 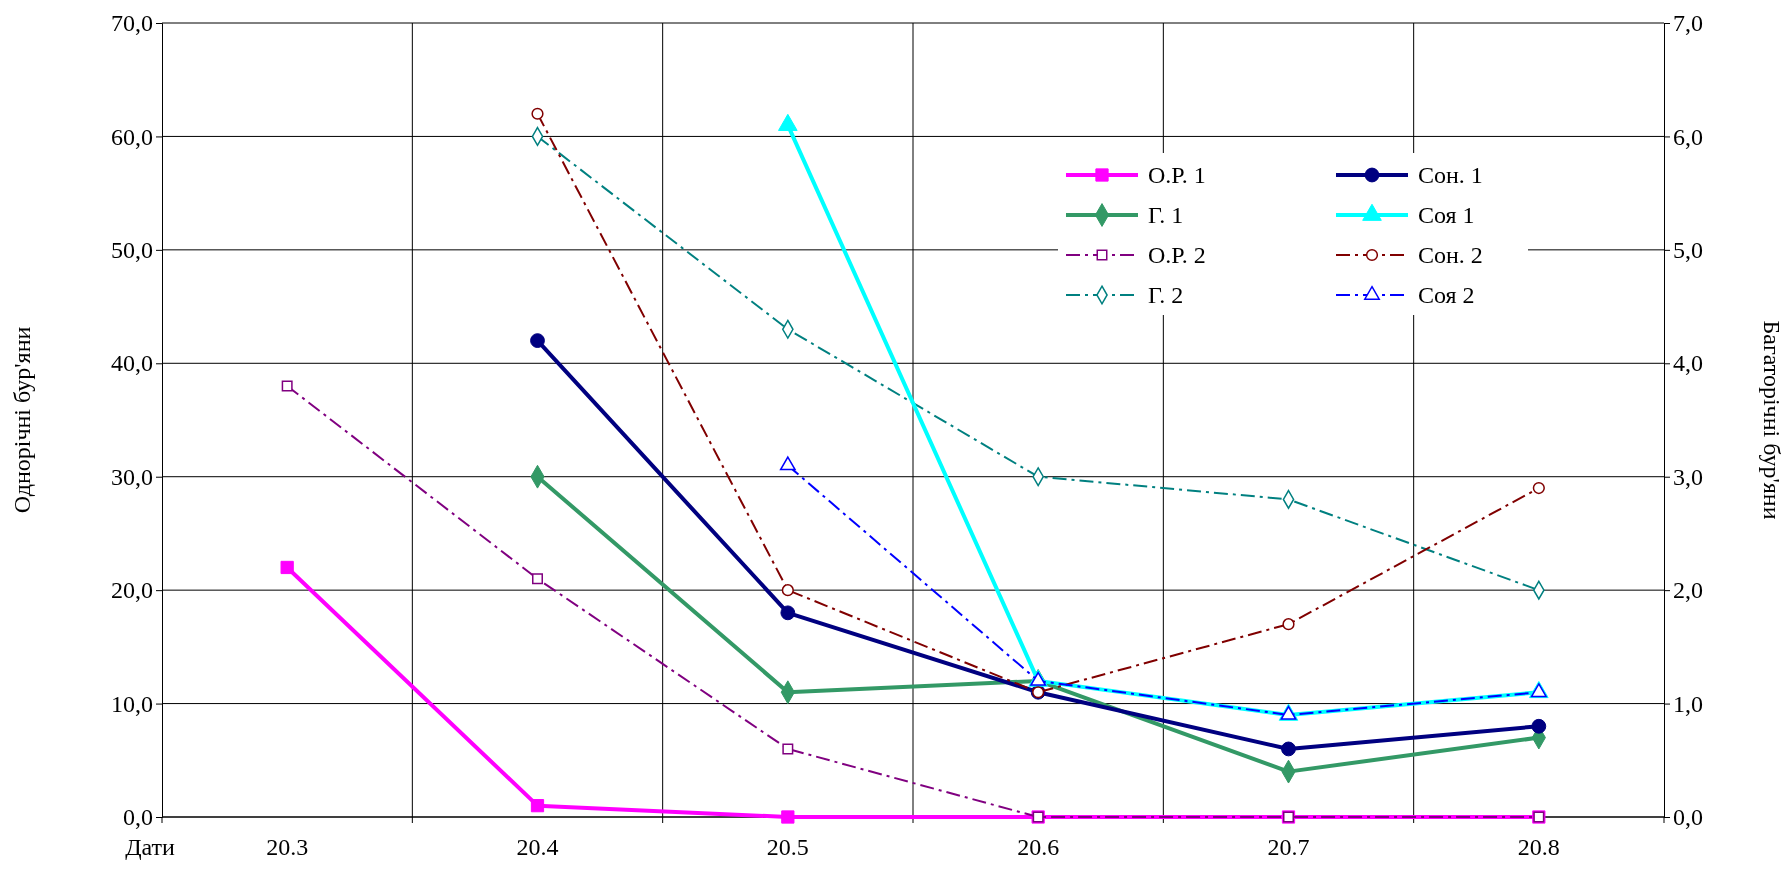 I want to click on x-tick-label: 20.8, so click(x=1538, y=847).